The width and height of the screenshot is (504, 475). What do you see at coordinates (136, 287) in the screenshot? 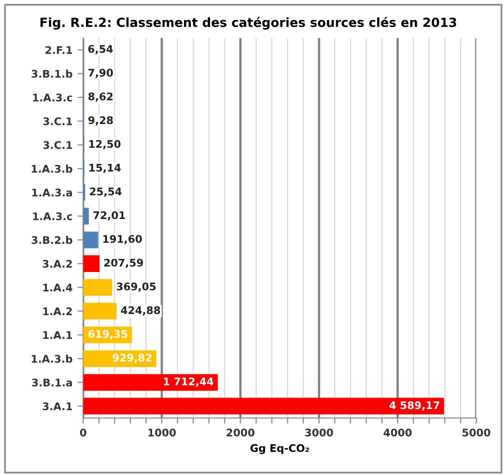
I see `data-label: 369,05` at bounding box center [136, 287].